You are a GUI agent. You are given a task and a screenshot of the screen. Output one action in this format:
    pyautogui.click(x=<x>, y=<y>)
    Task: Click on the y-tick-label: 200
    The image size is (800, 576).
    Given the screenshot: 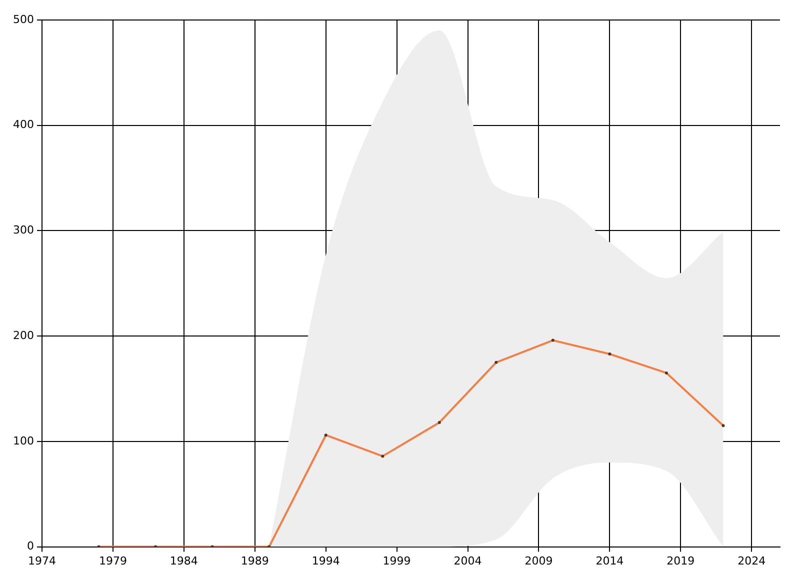 What is the action you would take?
    pyautogui.click(x=23, y=335)
    